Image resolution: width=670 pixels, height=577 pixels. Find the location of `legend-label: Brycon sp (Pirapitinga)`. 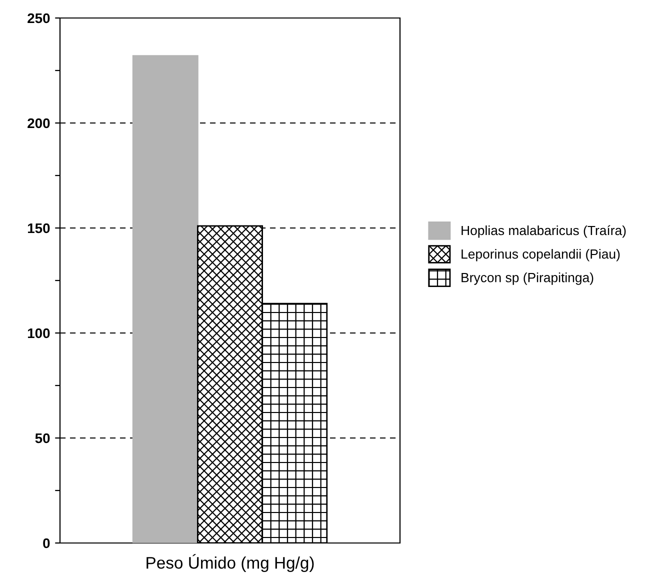

legend-label: Brycon sp (Pirapitinga) is located at coordinates (528, 278).